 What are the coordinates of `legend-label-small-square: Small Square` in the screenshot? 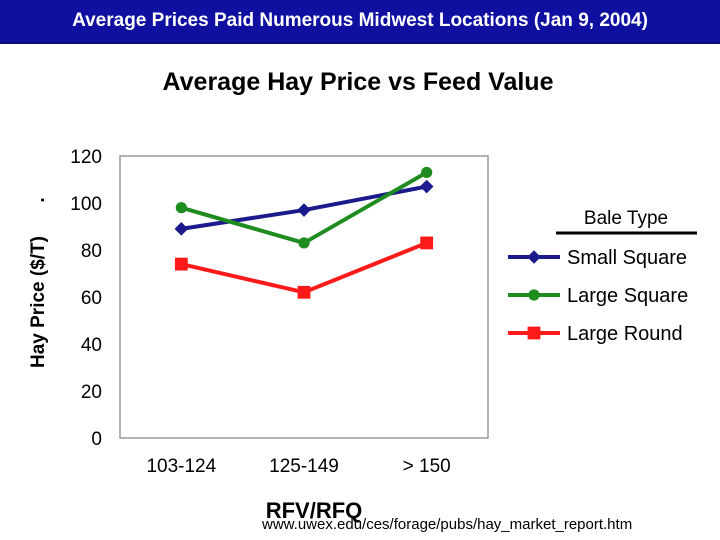 It's located at (627, 258).